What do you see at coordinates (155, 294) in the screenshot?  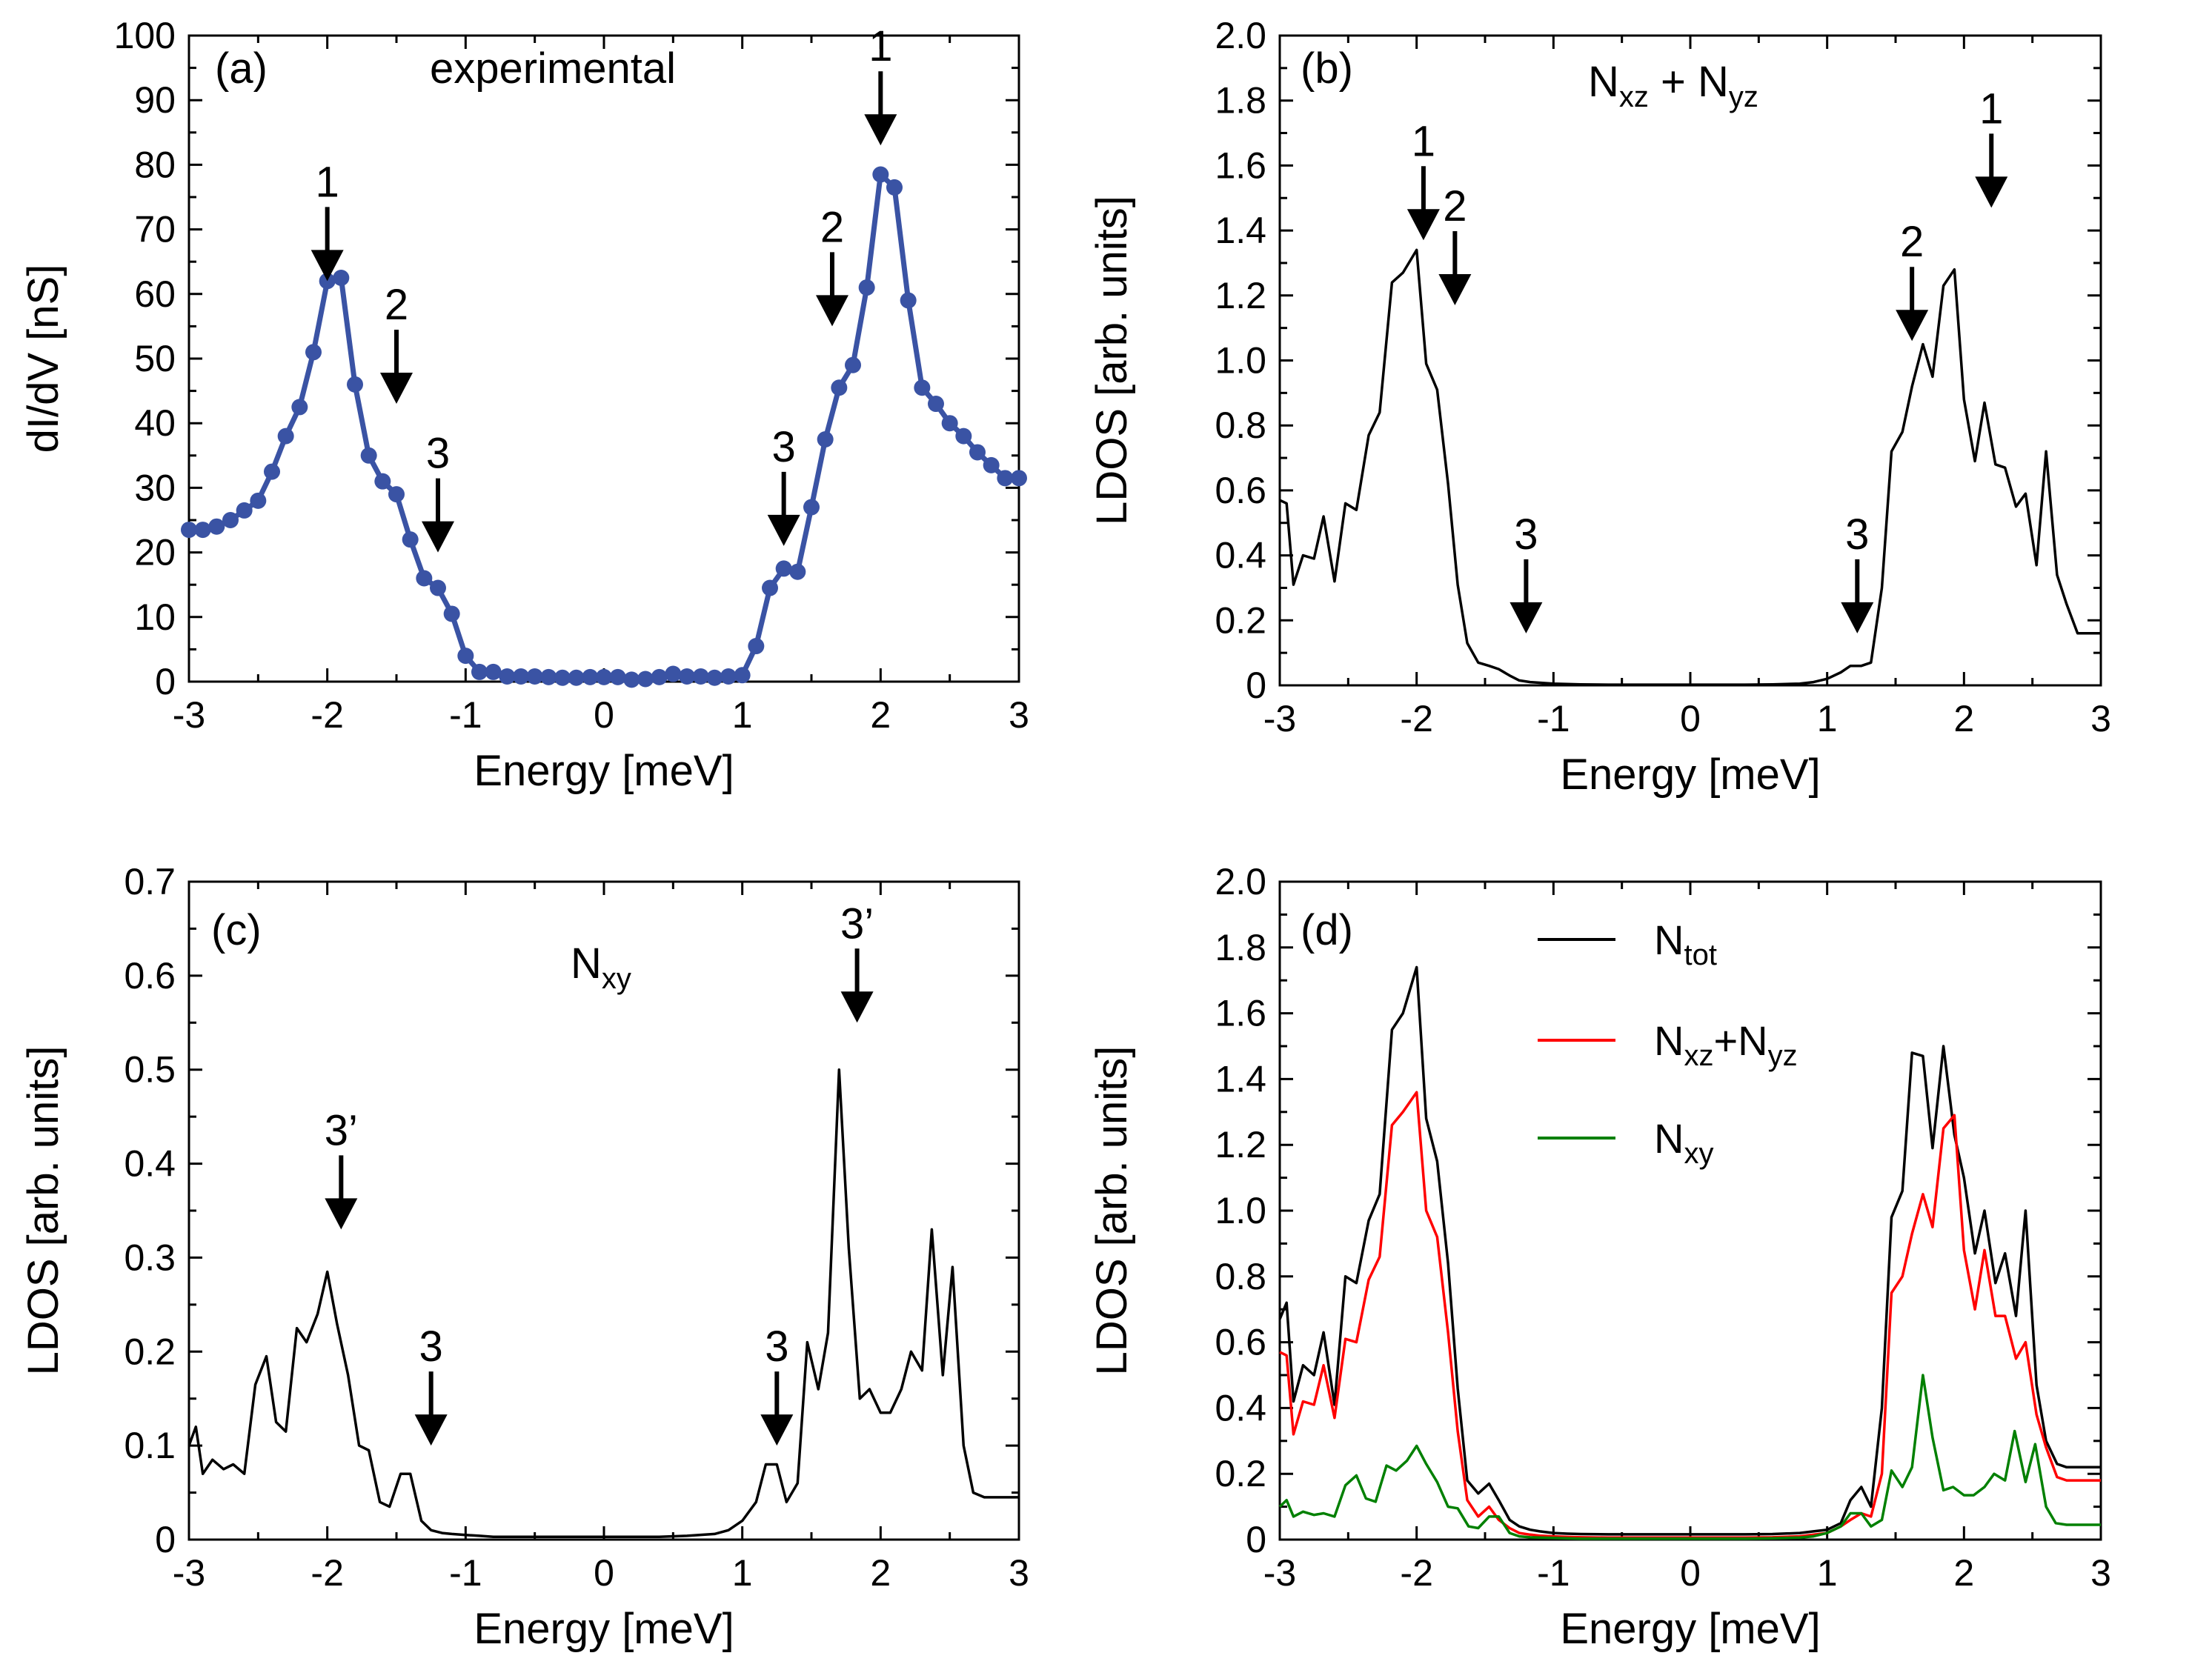 I see `y-tick-label: 60` at bounding box center [155, 294].